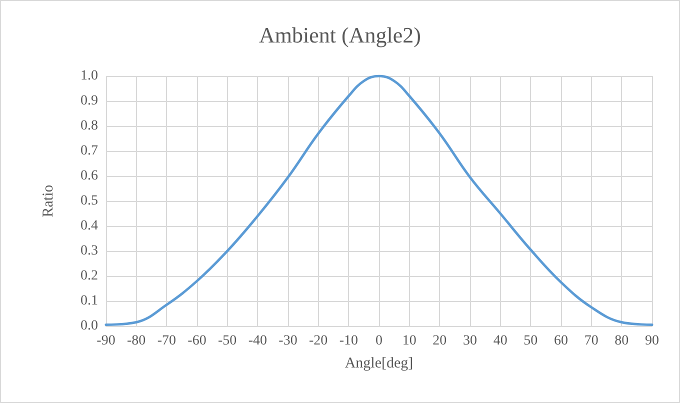 The height and width of the screenshot is (403, 680). Describe the element at coordinates (89, 326) in the screenshot. I see `y-tick-label: 0.0` at that location.